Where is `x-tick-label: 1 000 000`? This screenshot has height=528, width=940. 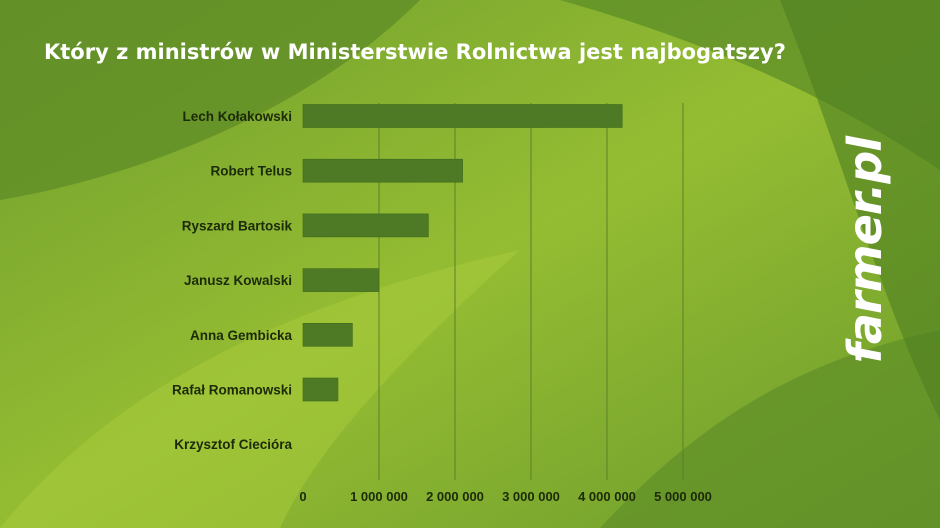
x-tick-label: 1 000 000 is located at coordinates (379, 496).